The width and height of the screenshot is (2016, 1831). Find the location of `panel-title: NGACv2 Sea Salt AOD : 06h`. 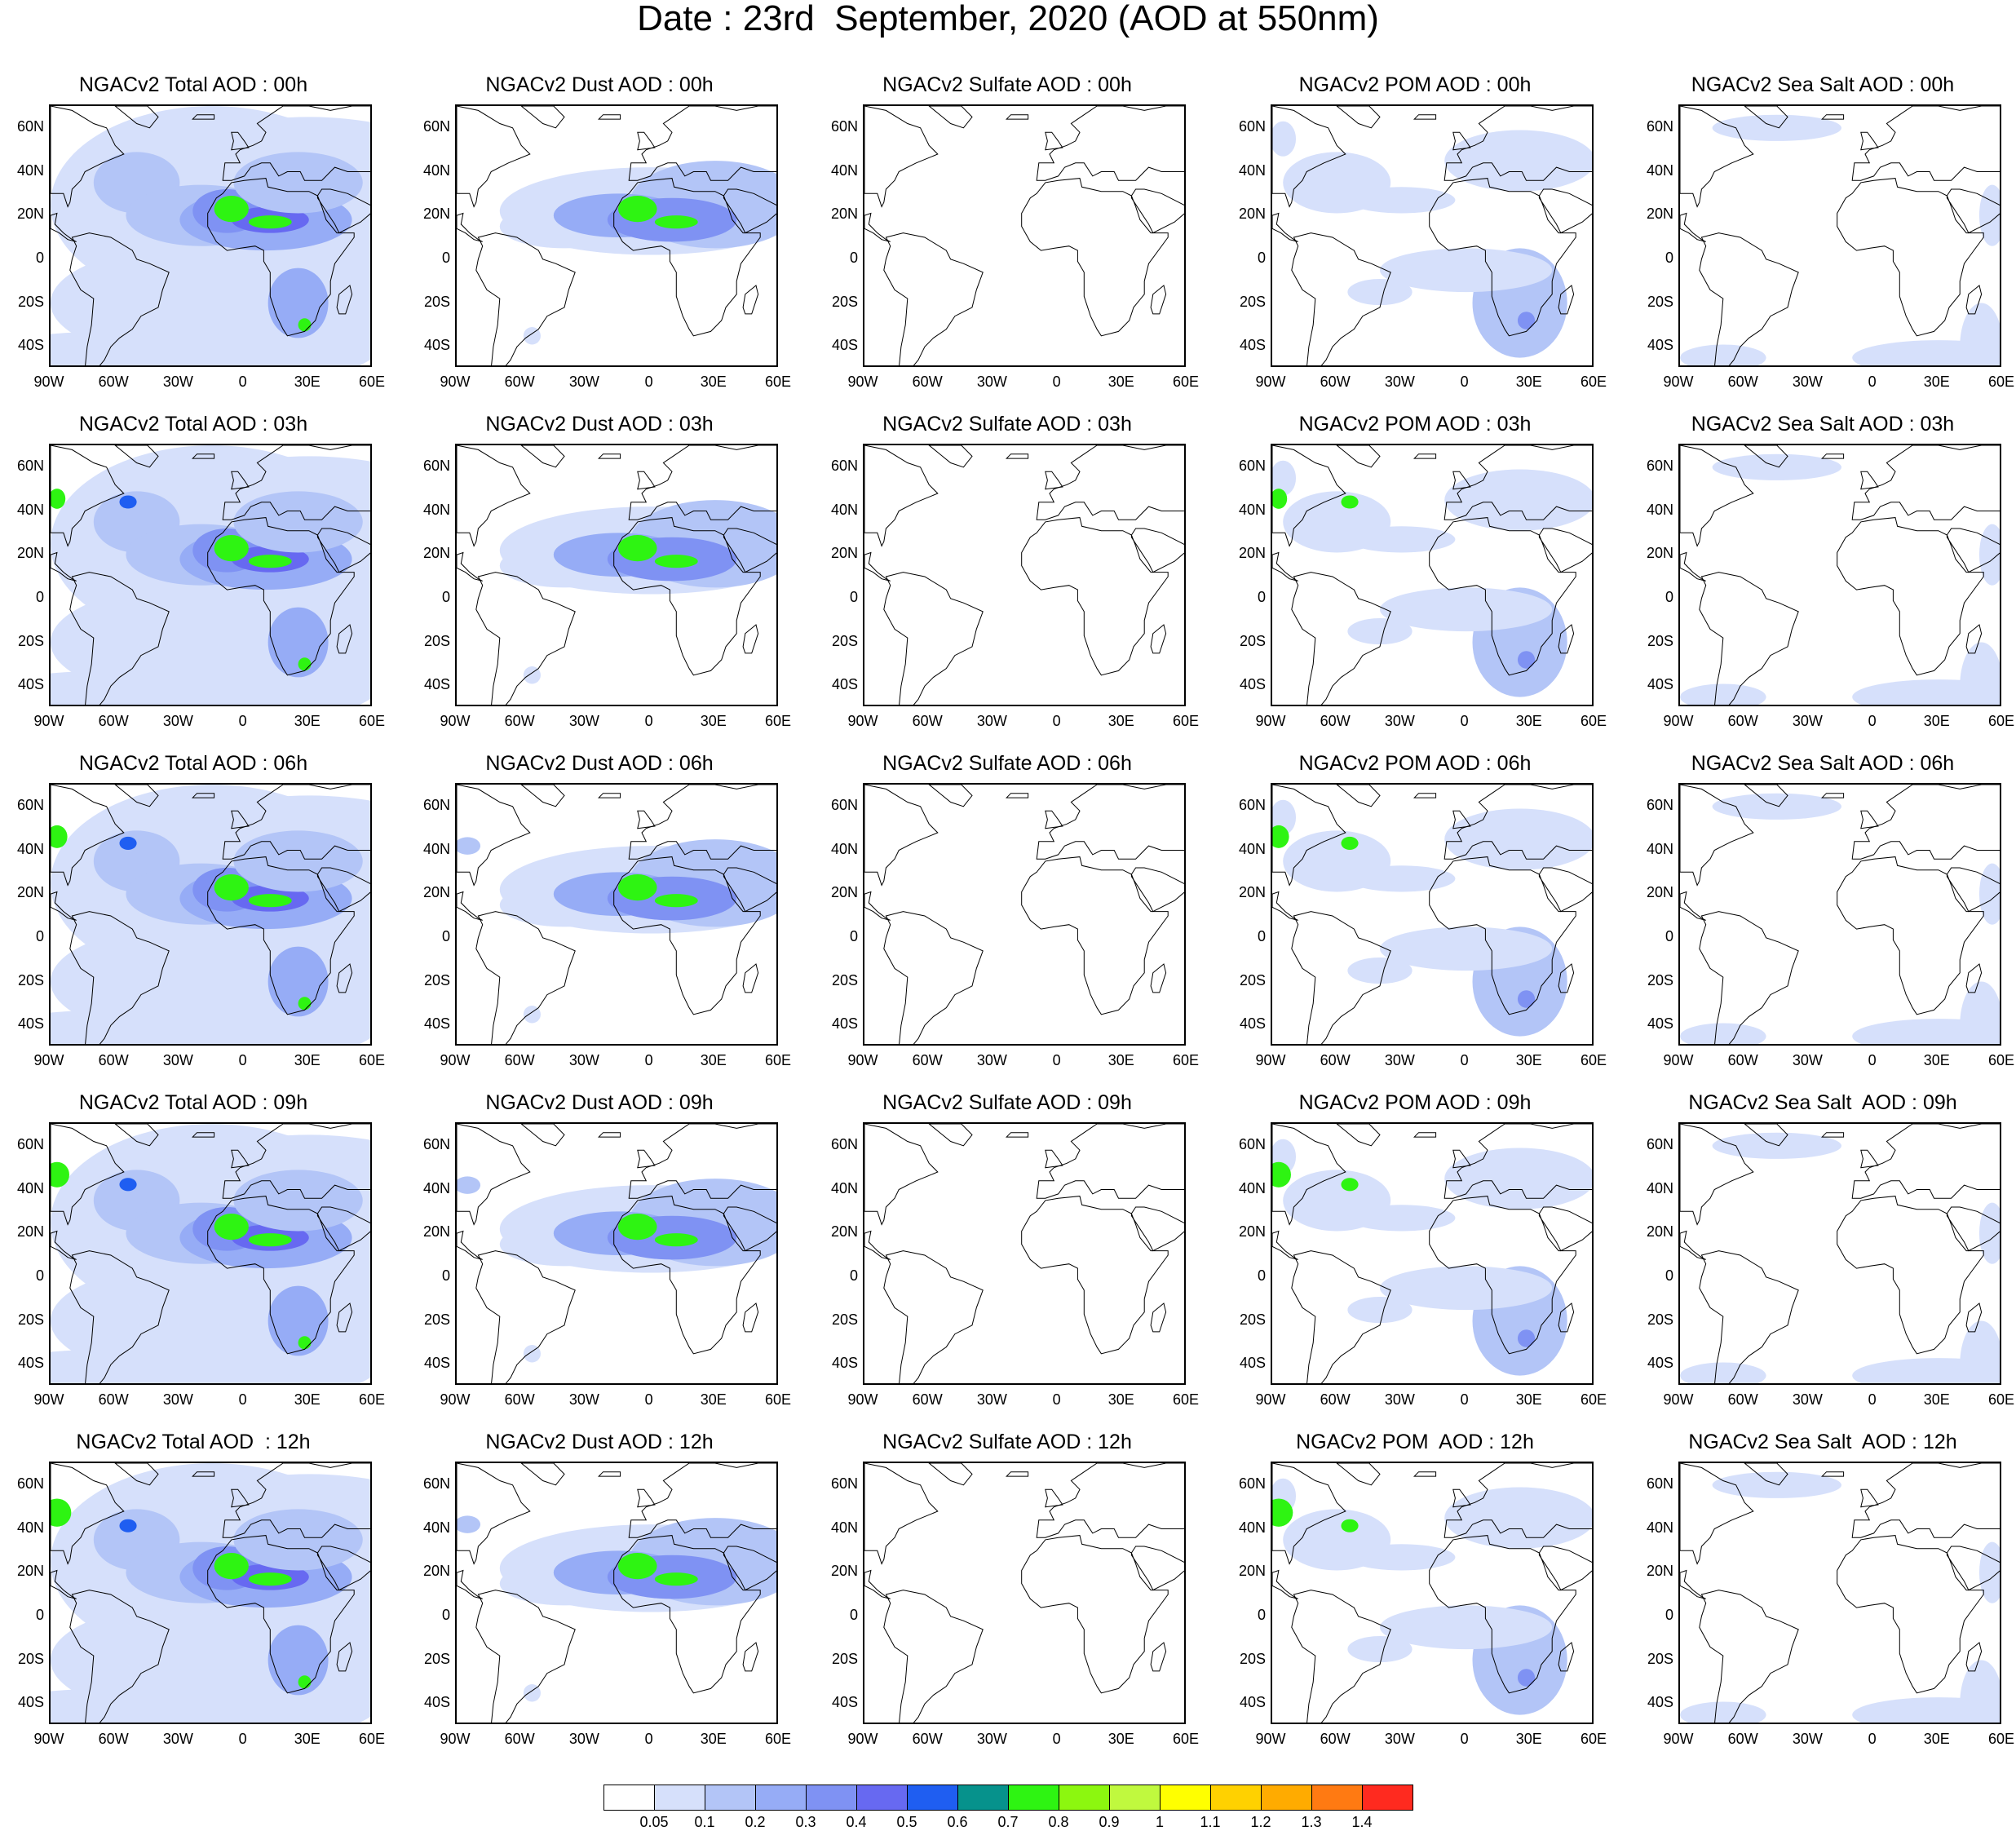

panel-title: NGACv2 Sea Salt AOD : 06h is located at coordinates (1823, 763).